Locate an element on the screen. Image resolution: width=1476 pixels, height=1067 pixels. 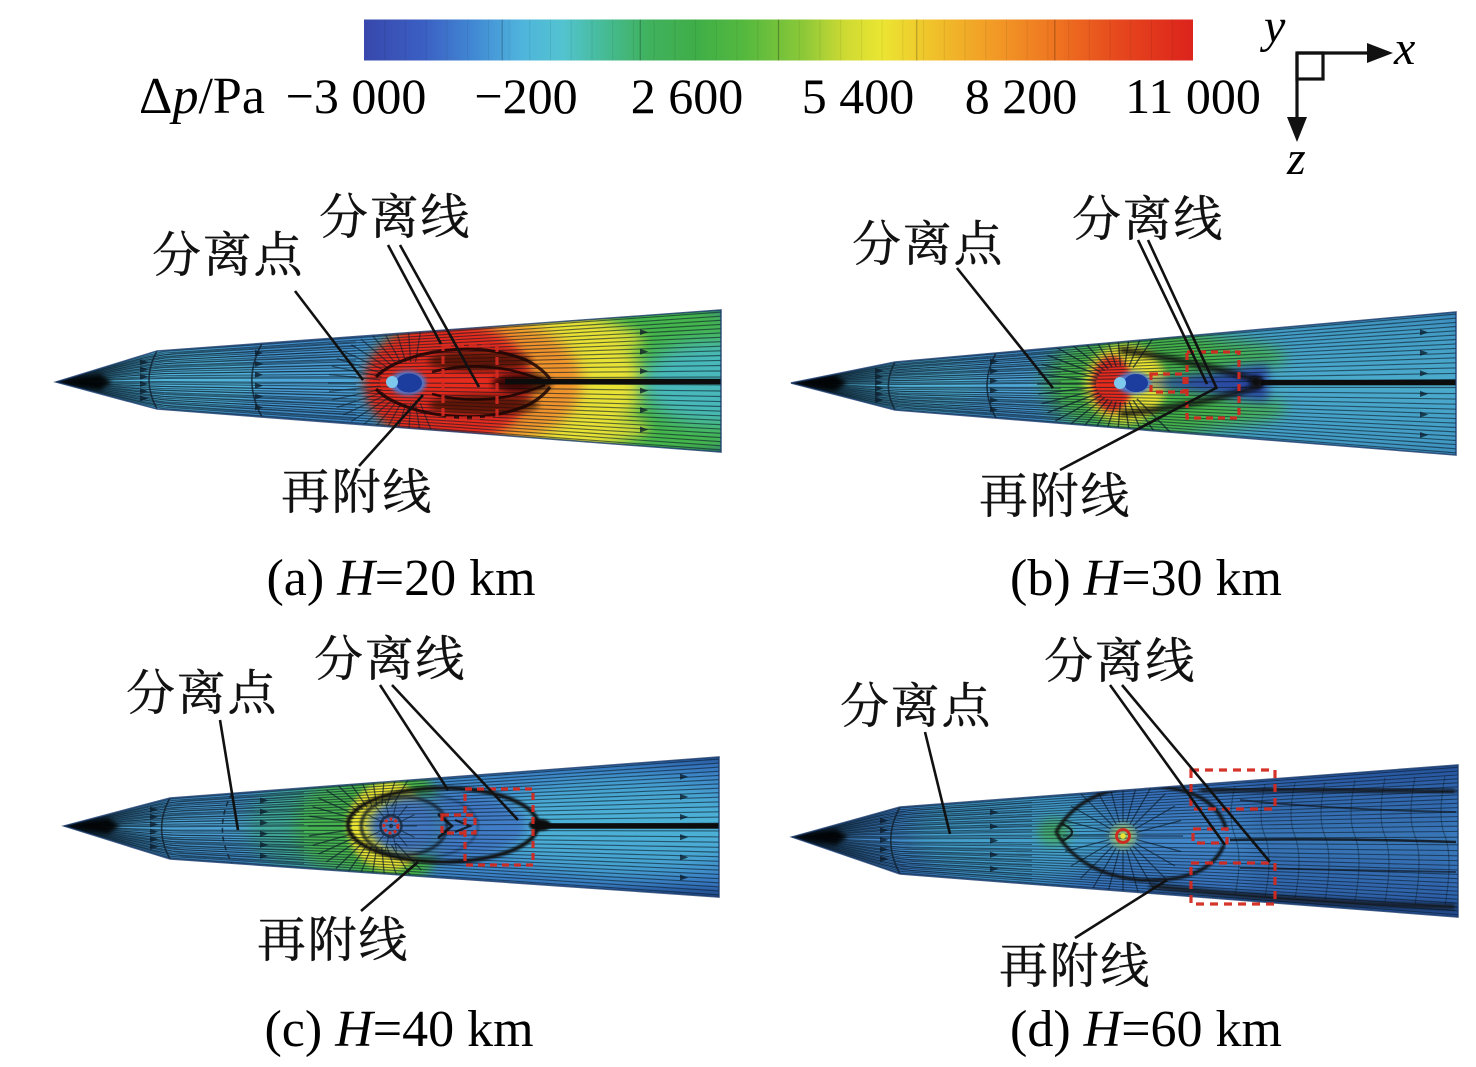
svg-text: x is located at coordinates (1404, 48).